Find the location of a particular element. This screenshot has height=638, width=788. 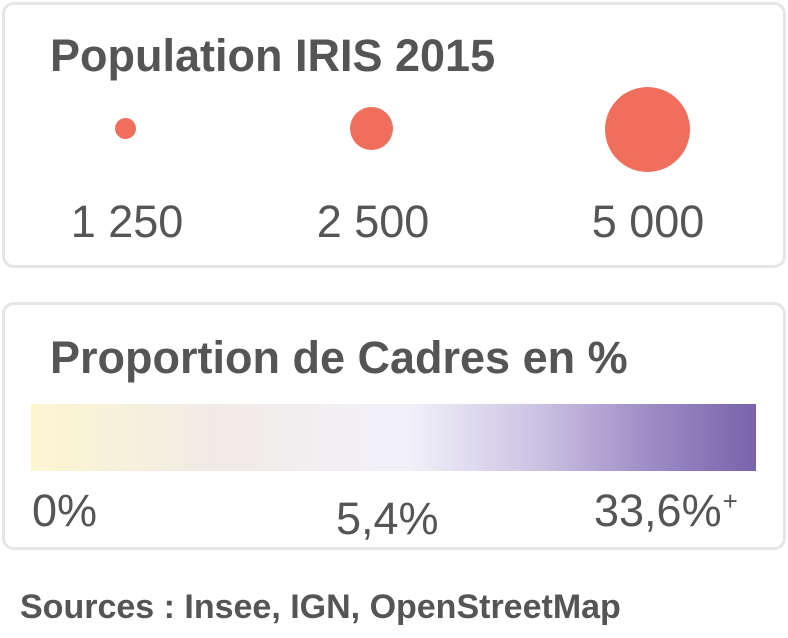

scale-label-mid: 5,4% is located at coordinates (387, 518).